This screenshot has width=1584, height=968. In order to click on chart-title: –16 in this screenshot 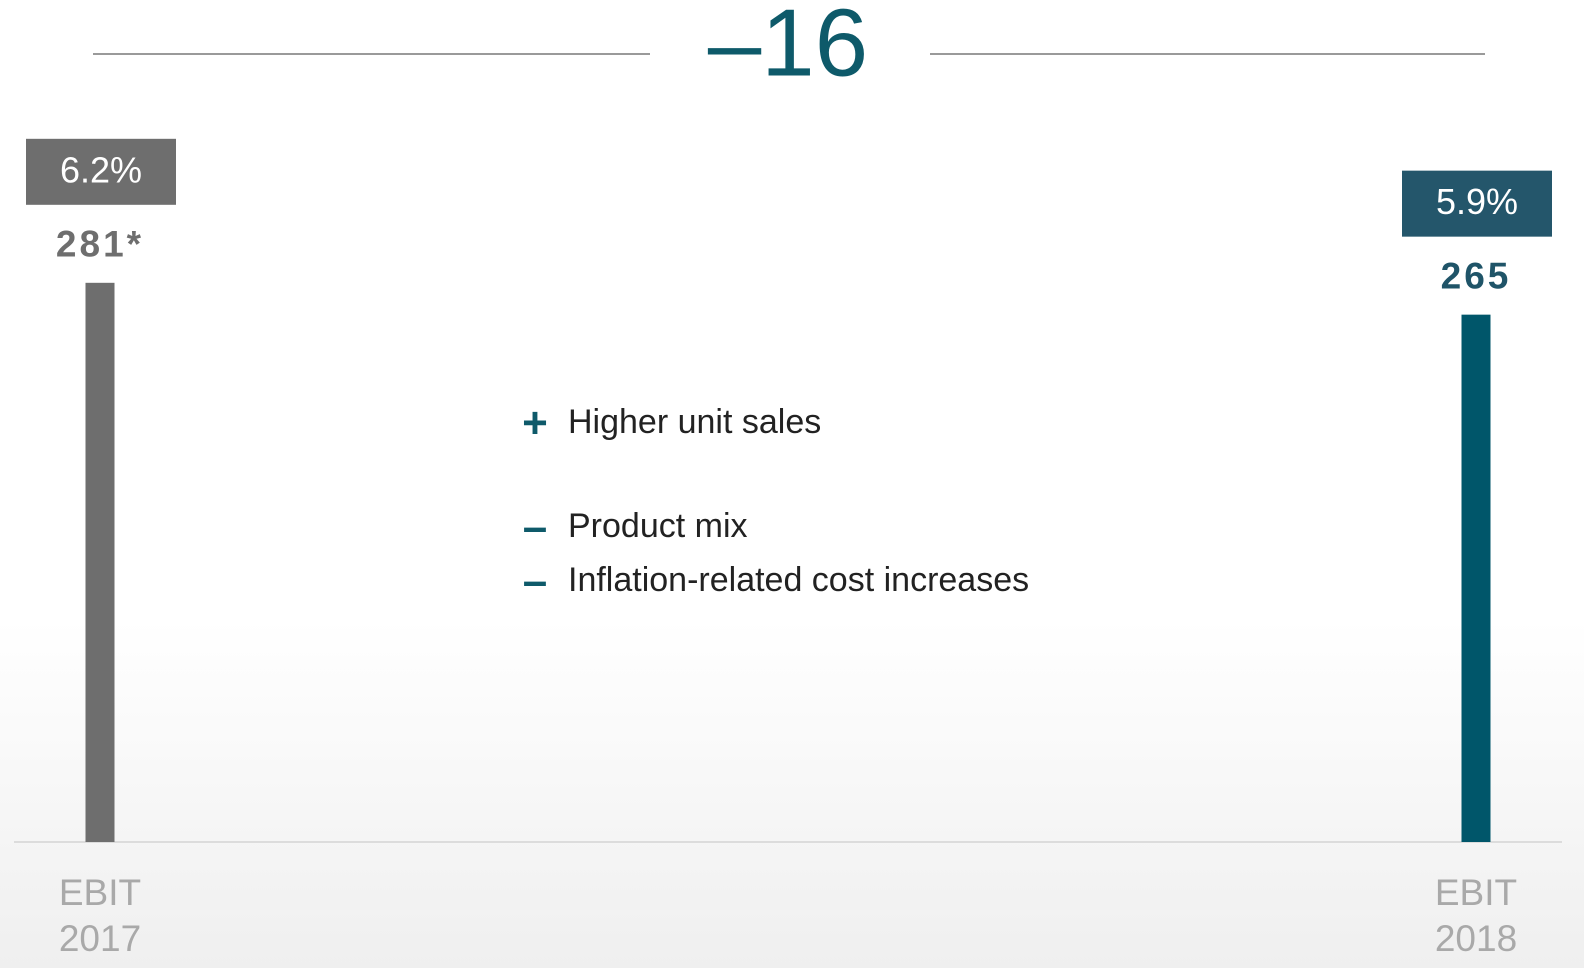, I will do `click(788, 48)`.